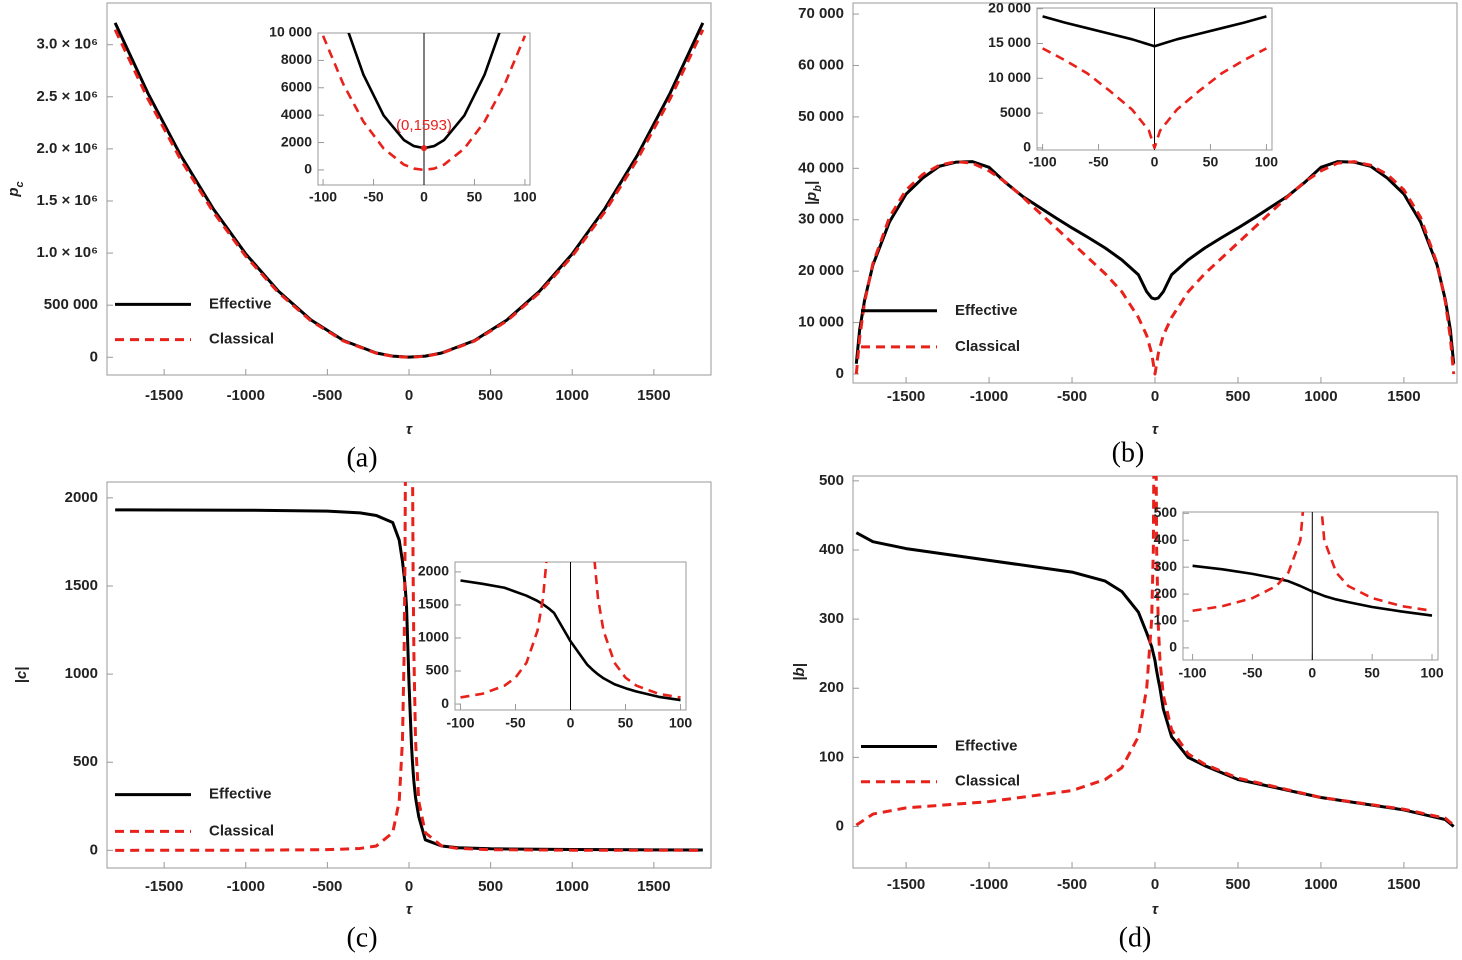 The height and width of the screenshot is (960, 1462). What do you see at coordinates (821, 116) in the screenshot?
I see `y-tick-label: 50 000` at bounding box center [821, 116].